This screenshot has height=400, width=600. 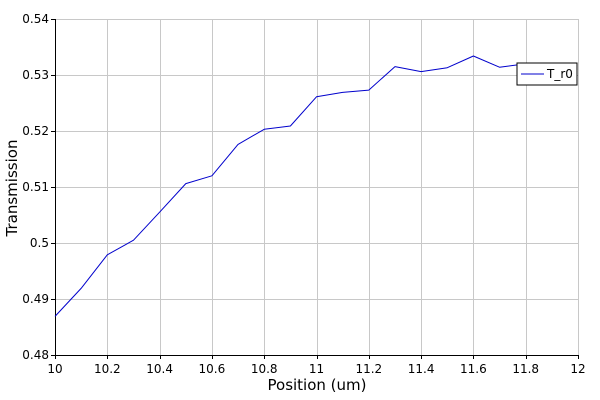 I want to click on x-tick-label: 11.4, so click(x=421, y=369).